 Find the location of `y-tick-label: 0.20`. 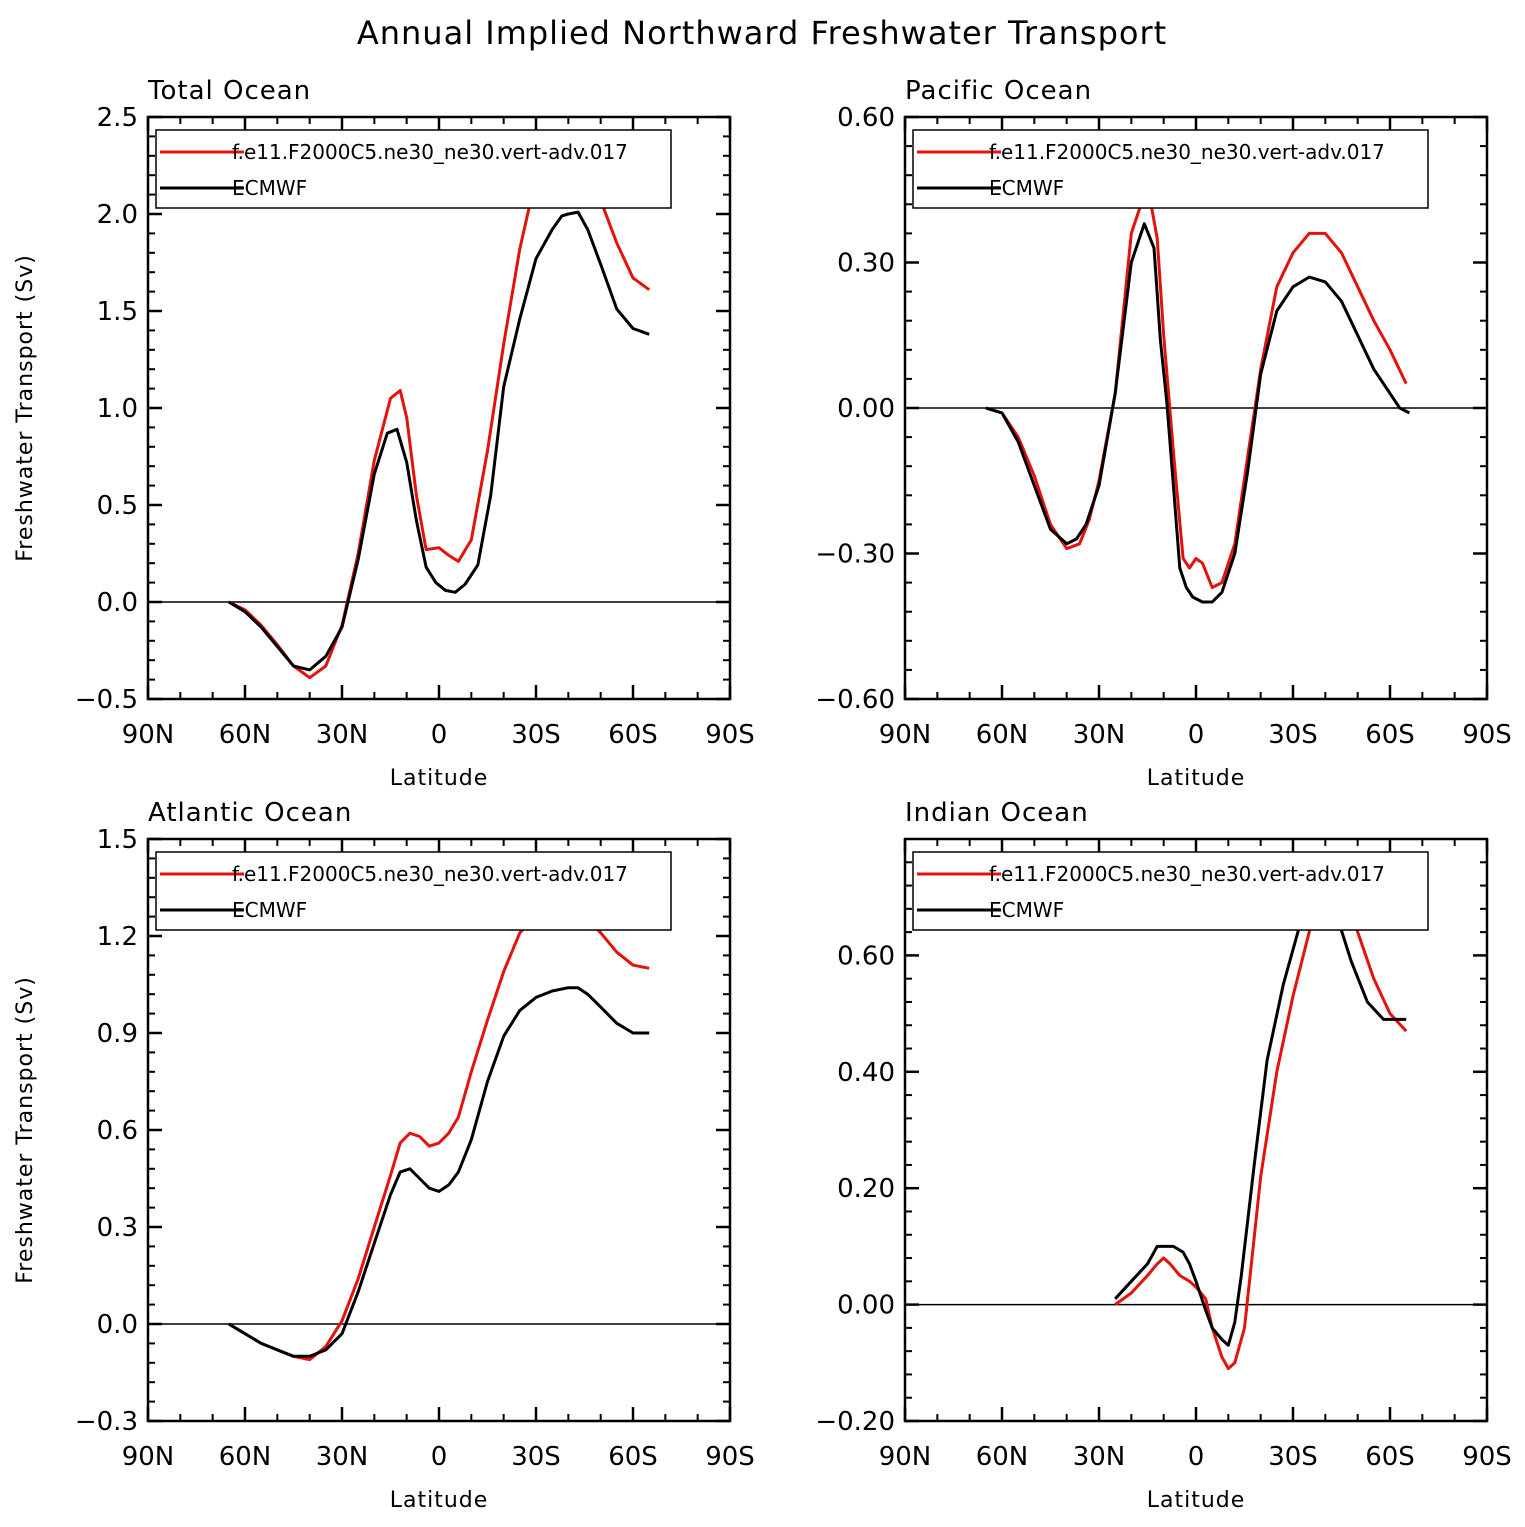

y-tick-label: 0.20 is located at coordinates (866, 1189).